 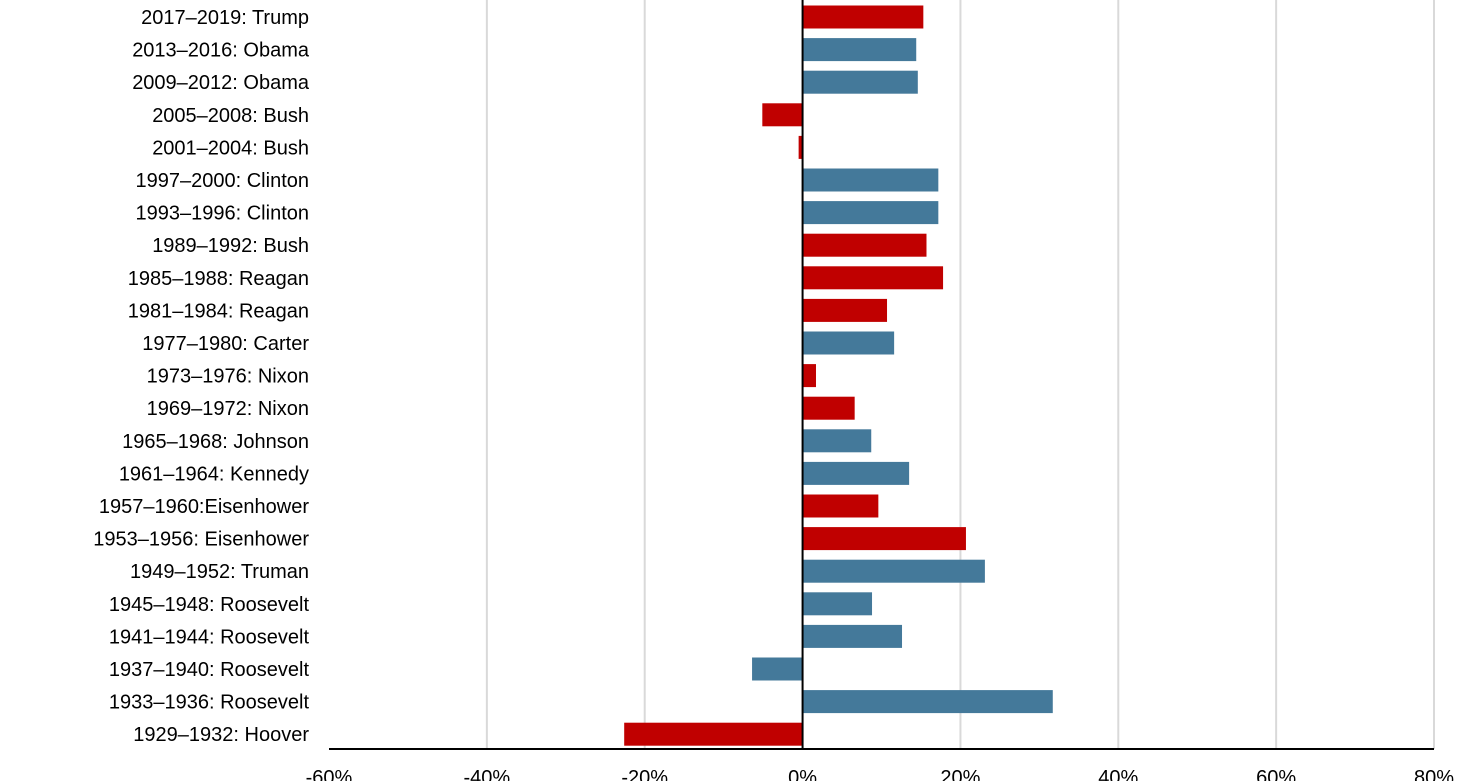 I want to click on x-tick-label: -60%, so click(x=329, y=774).